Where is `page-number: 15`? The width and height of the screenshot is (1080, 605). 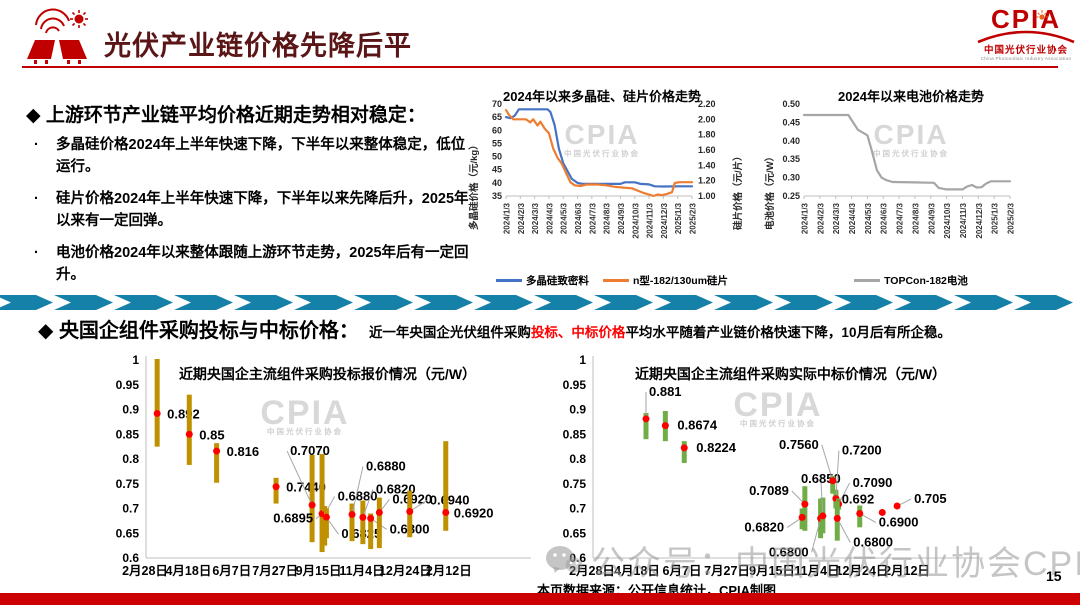
page-number: 15 is located at coordinates (1054, 576).